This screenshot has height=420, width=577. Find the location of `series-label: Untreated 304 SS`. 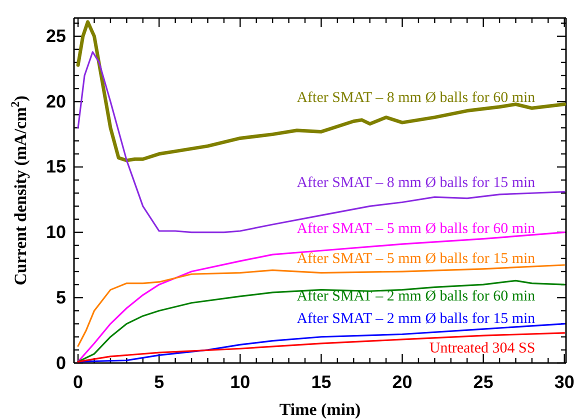

series-label: Untreated 304 SS is located at coordinates (482, 348).